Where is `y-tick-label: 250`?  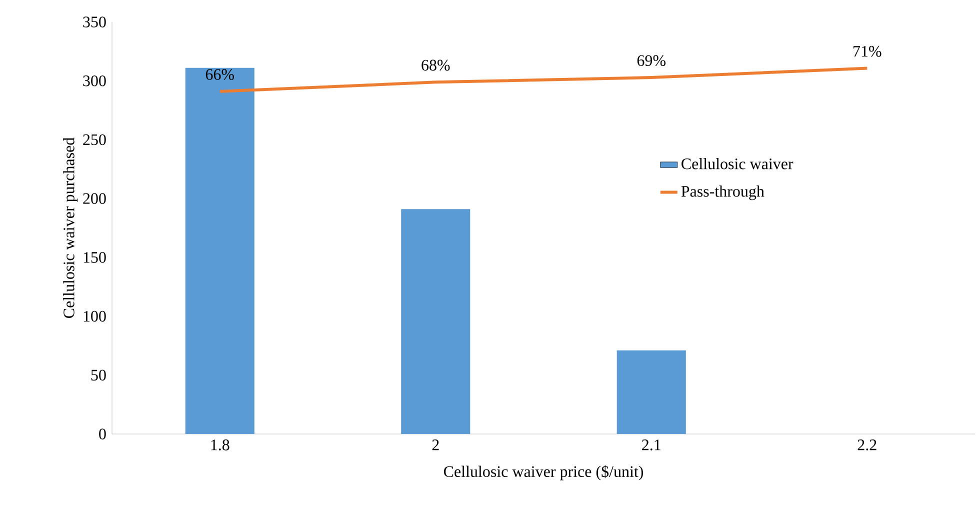
y-tick-label: 250 is located at coordinates (94, 140).